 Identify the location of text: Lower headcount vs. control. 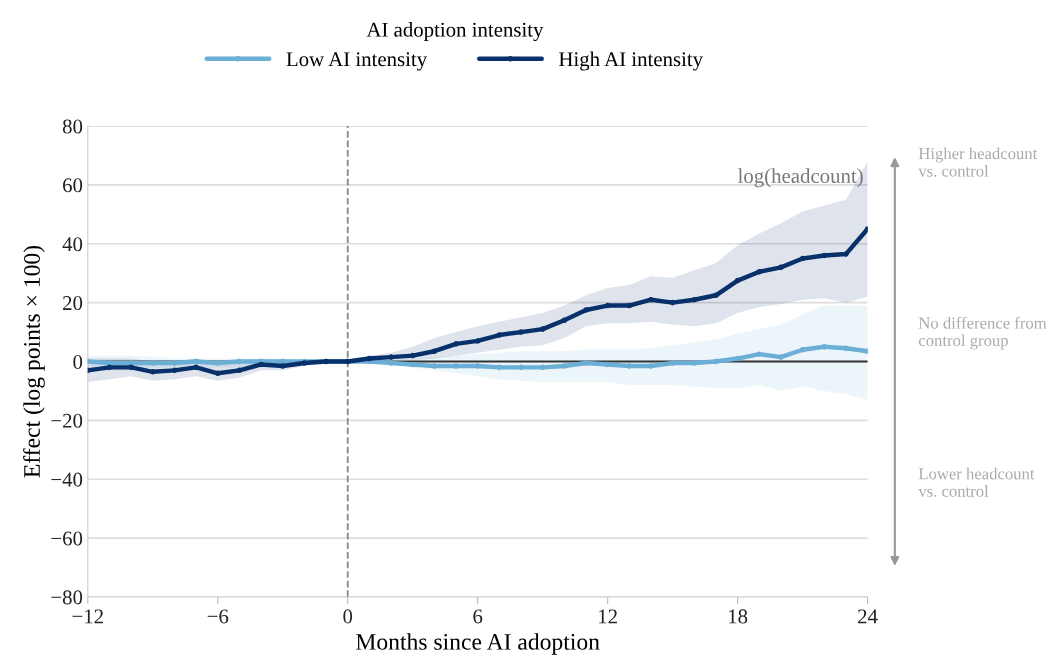
(976, 482).